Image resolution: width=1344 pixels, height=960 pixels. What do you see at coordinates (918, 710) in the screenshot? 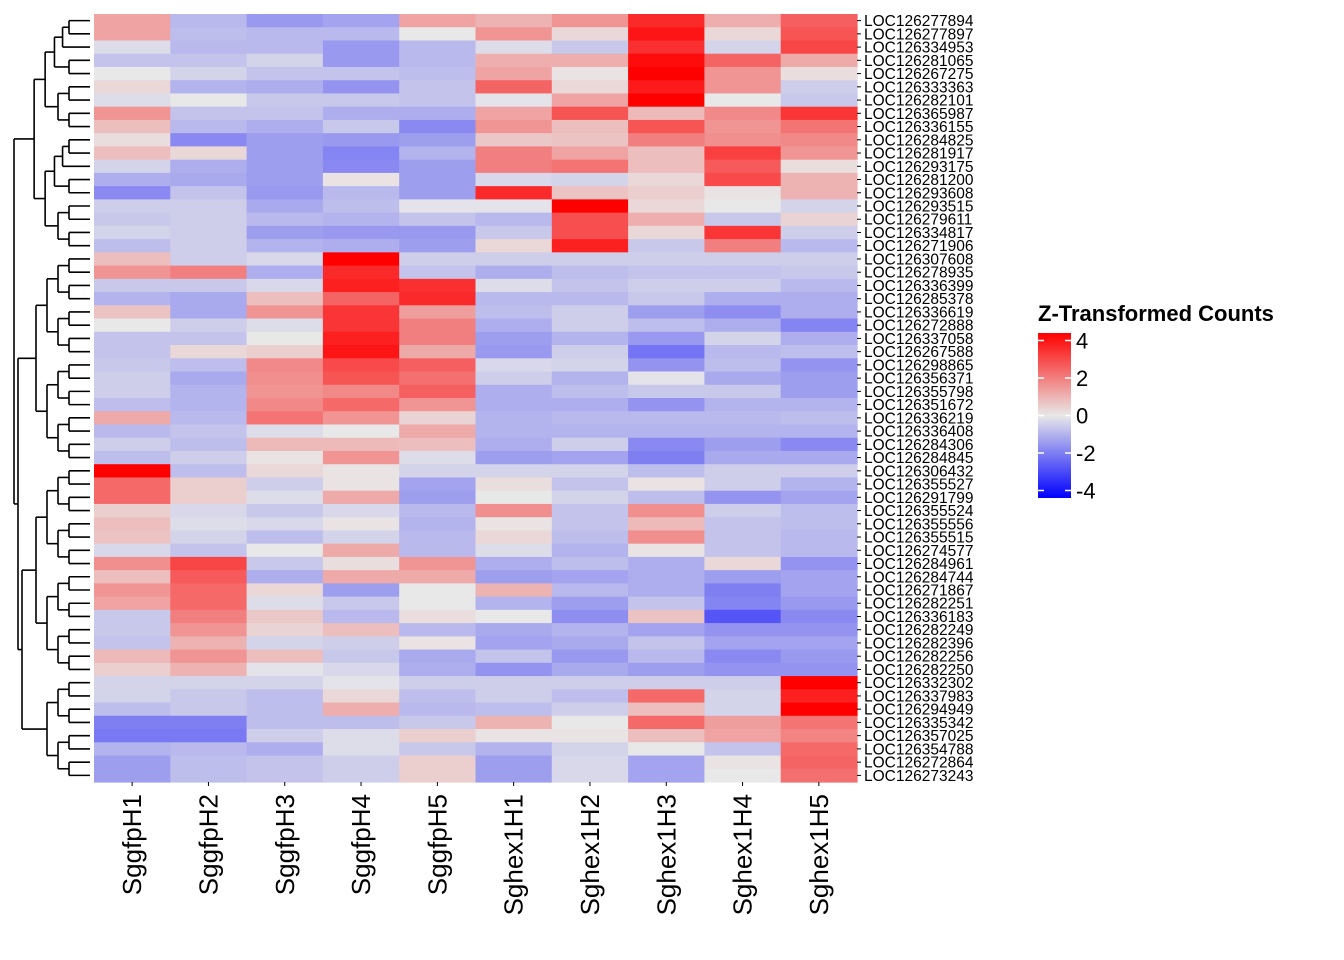
I see `row-label: LOC126294949` at bounding box center [918, 710].